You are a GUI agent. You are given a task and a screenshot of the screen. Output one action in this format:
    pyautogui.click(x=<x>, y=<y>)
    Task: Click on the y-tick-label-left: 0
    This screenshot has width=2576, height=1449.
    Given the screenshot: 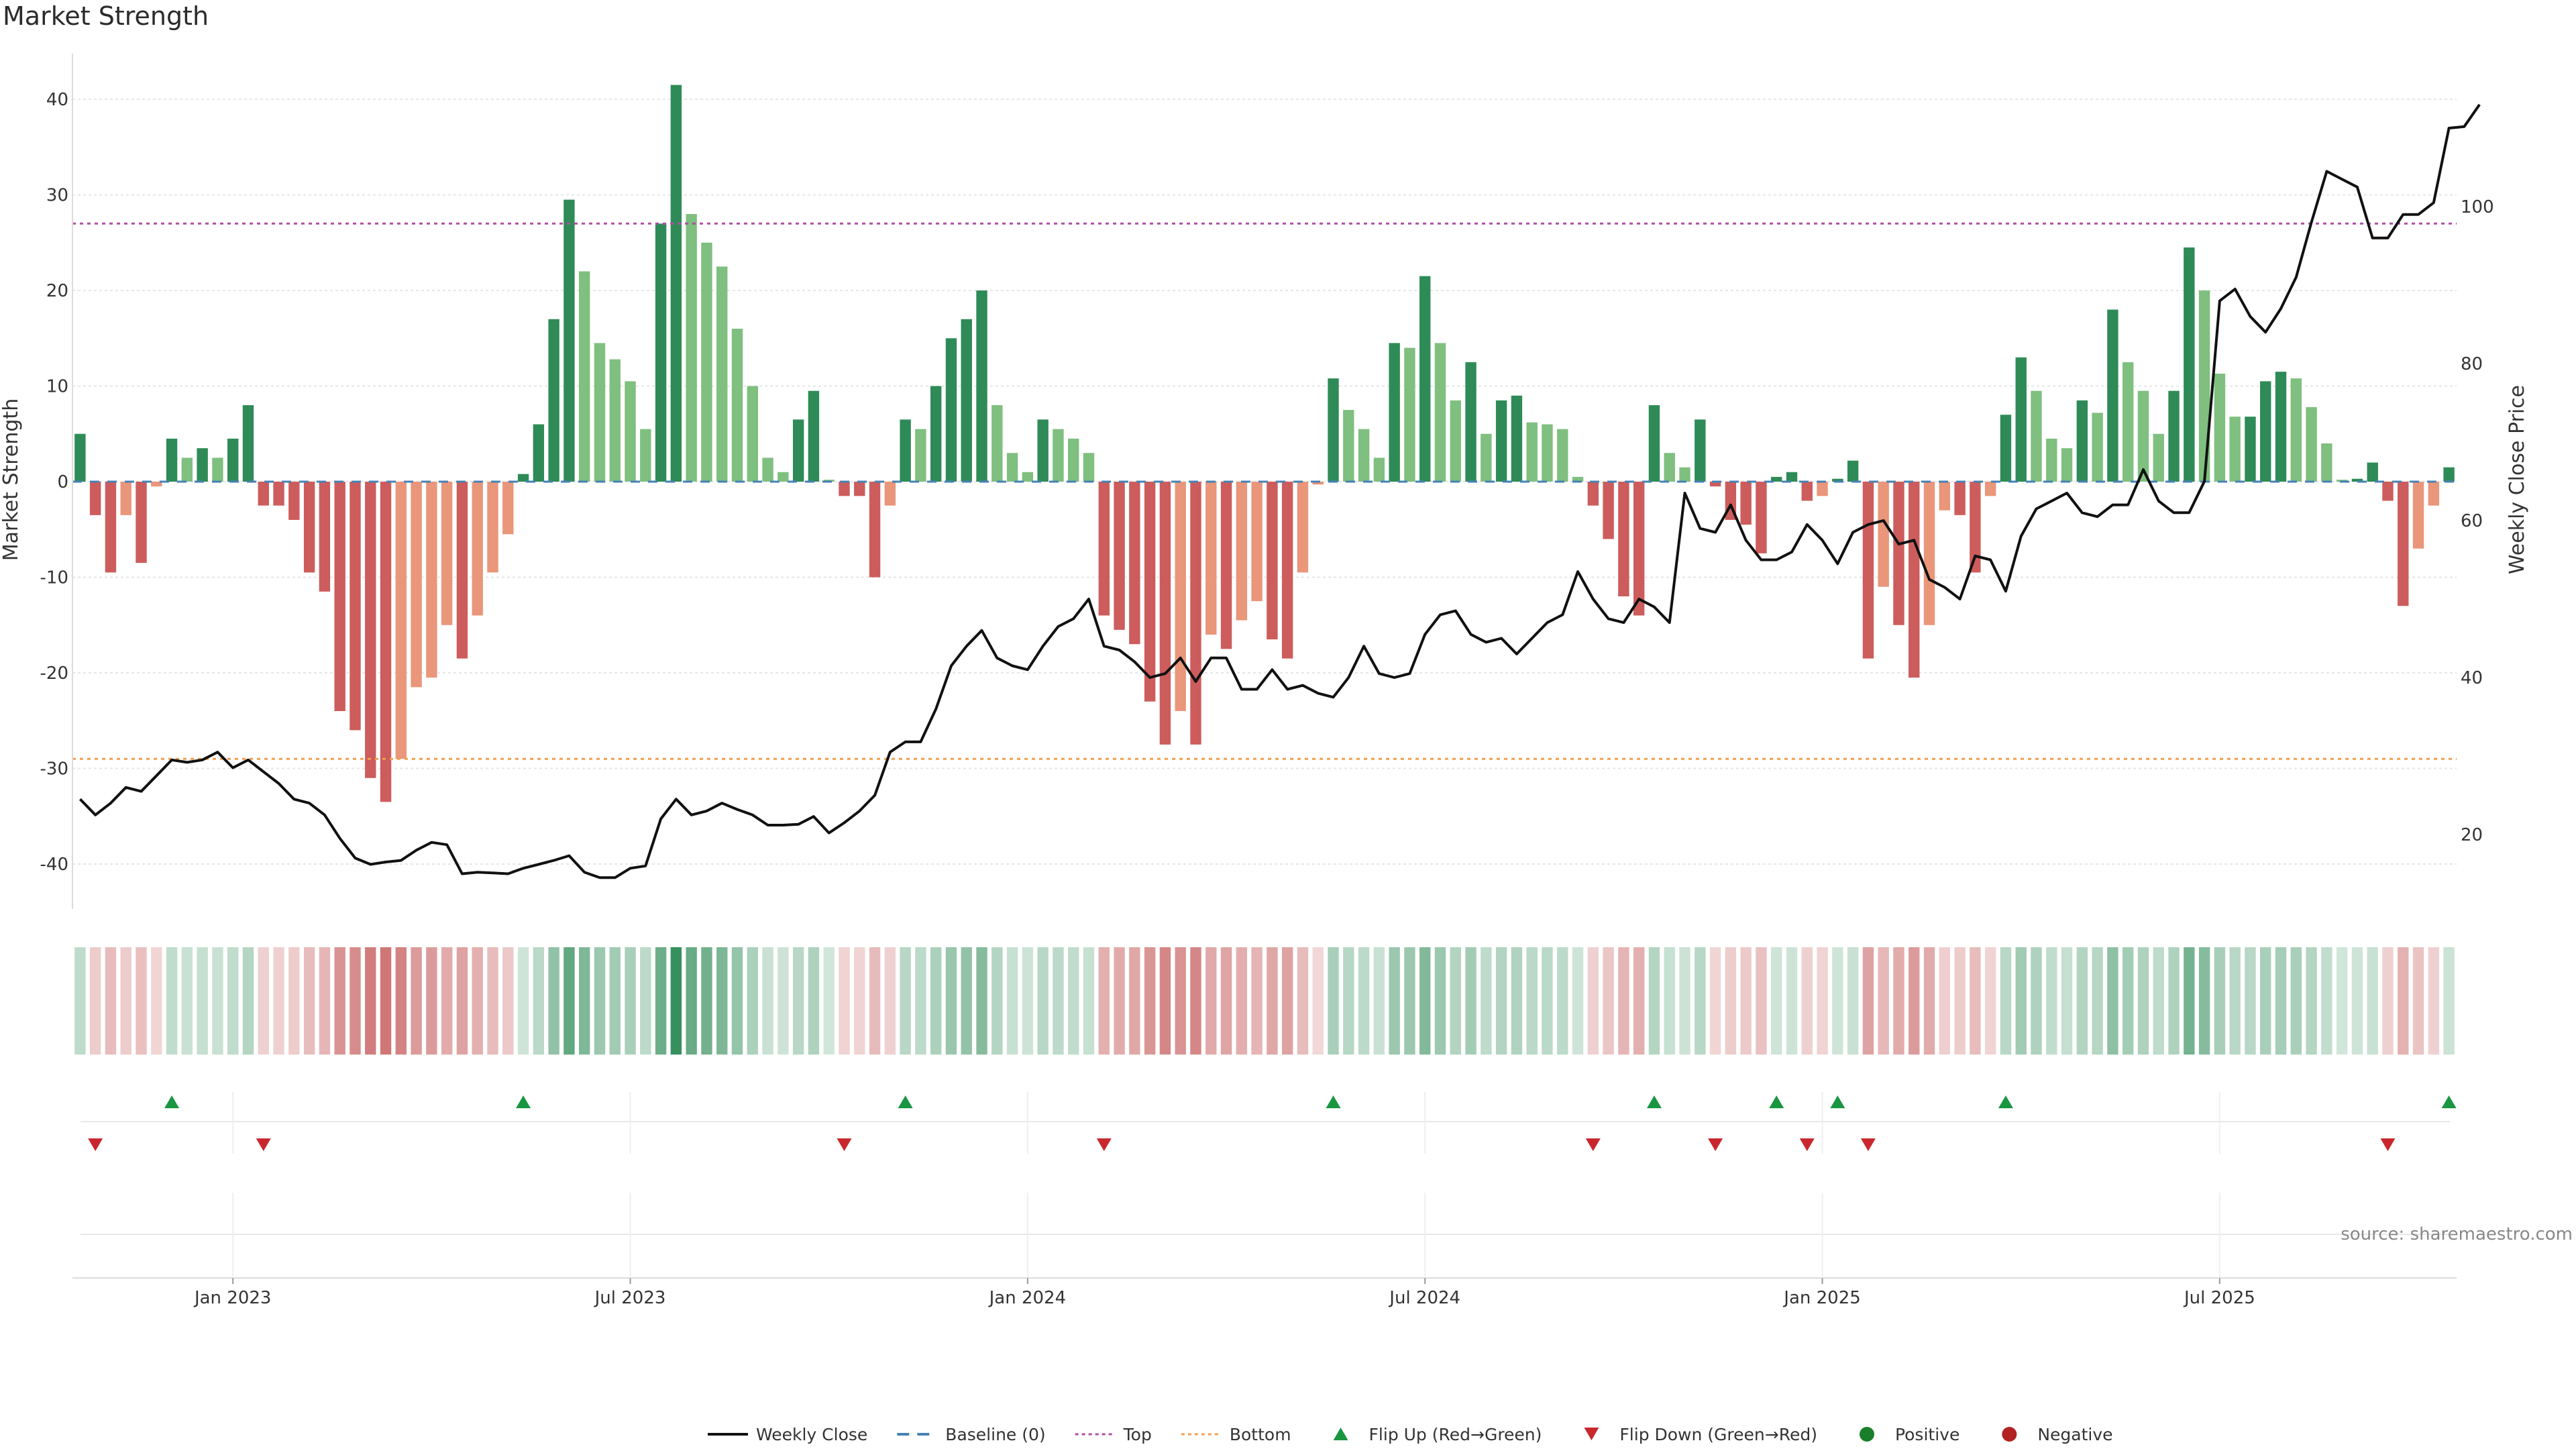 What is the action you would take?
    pyautogui.click(x=62, y=482)
    